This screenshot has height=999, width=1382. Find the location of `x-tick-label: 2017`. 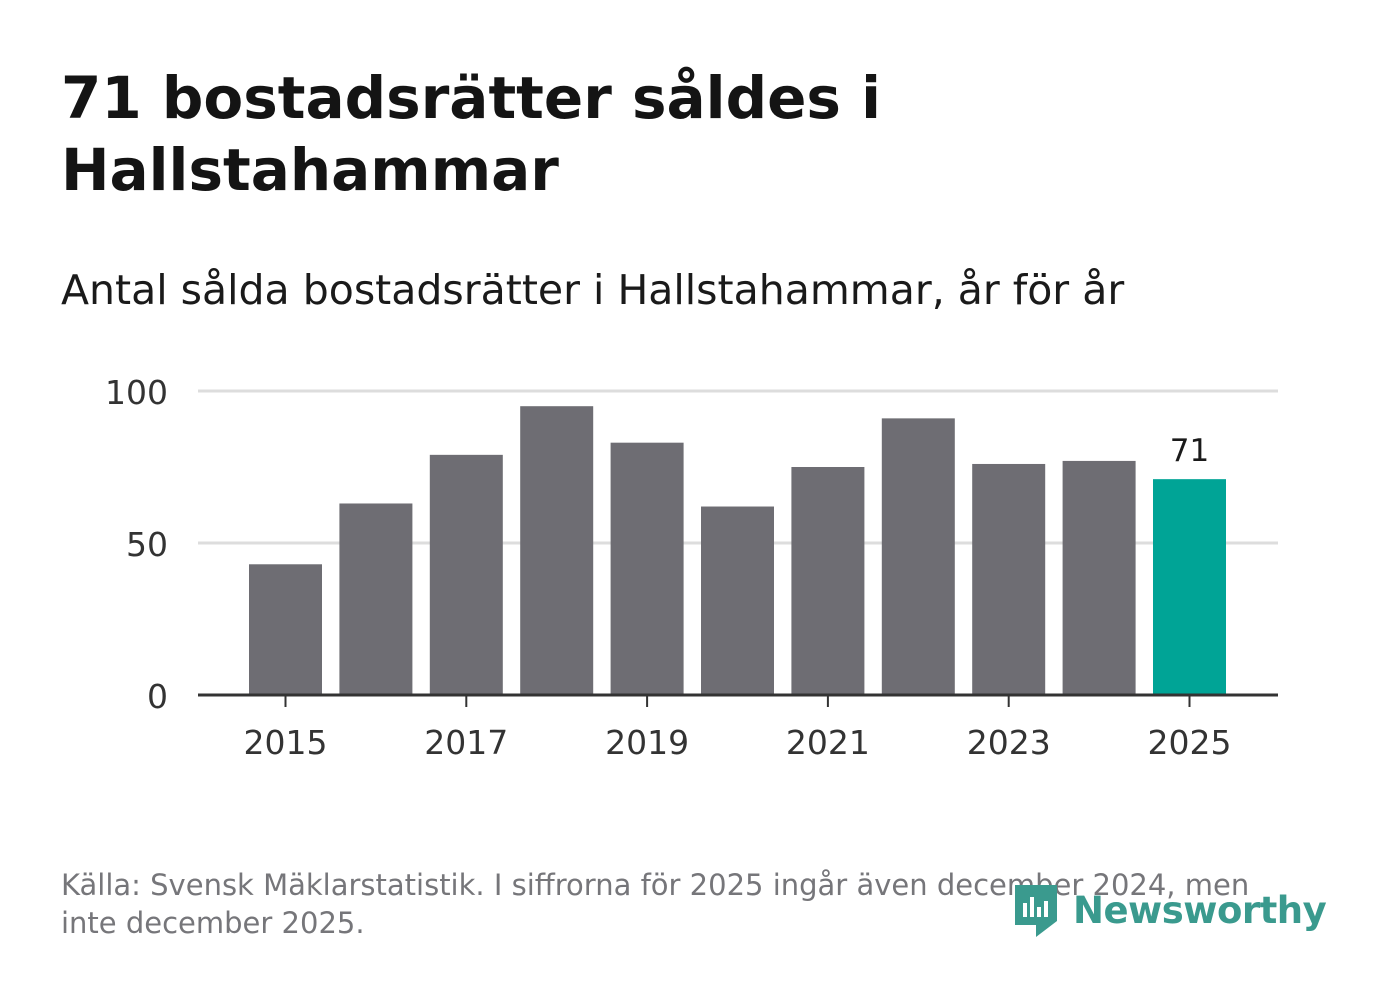

x-tick-label: 2017 is located at coordinates (466, 742).